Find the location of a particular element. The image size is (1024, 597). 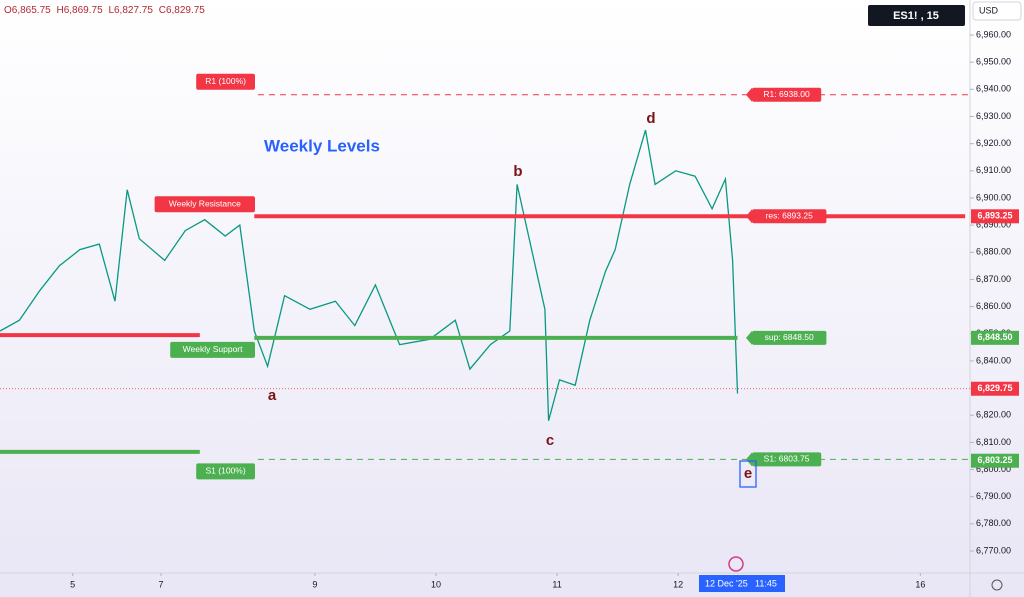

crosshair-date: 12 Dec '25 is located at coordinates (726, 583).